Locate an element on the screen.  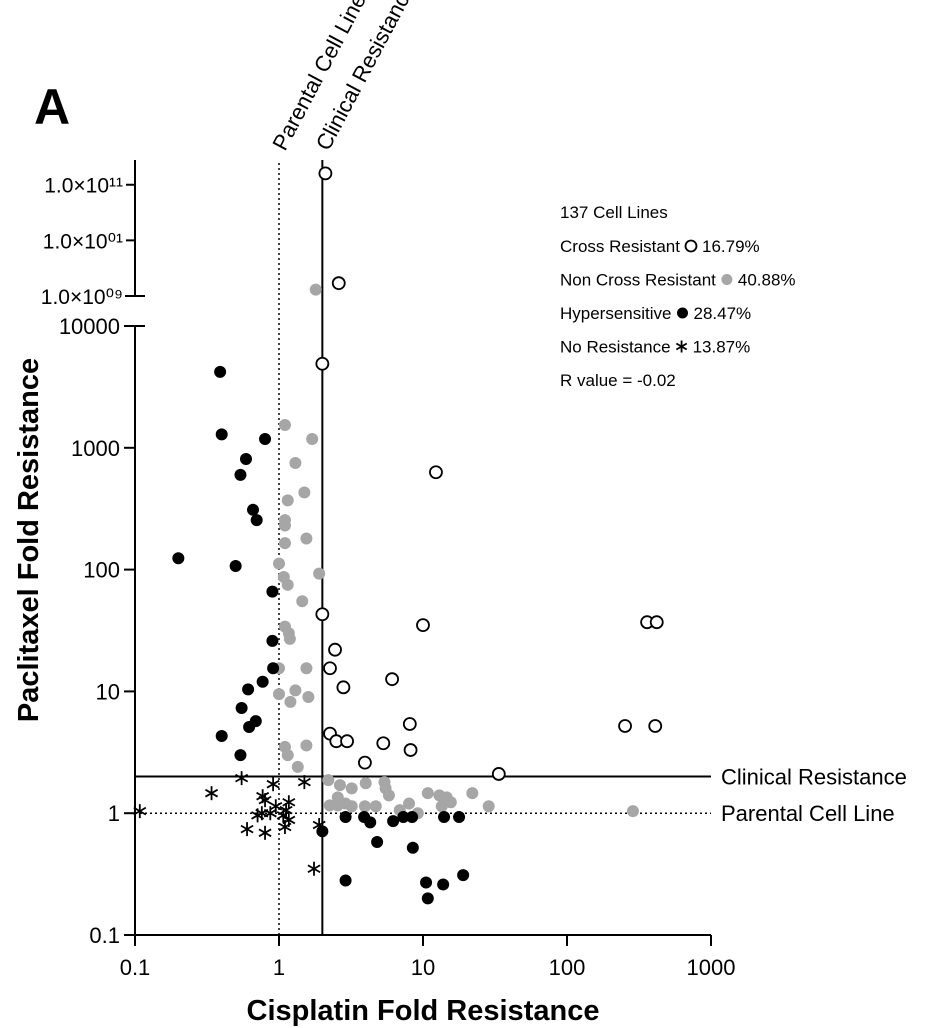
y-tick-label: 1.0×10¹¹ is located at coordinates (83, 186).